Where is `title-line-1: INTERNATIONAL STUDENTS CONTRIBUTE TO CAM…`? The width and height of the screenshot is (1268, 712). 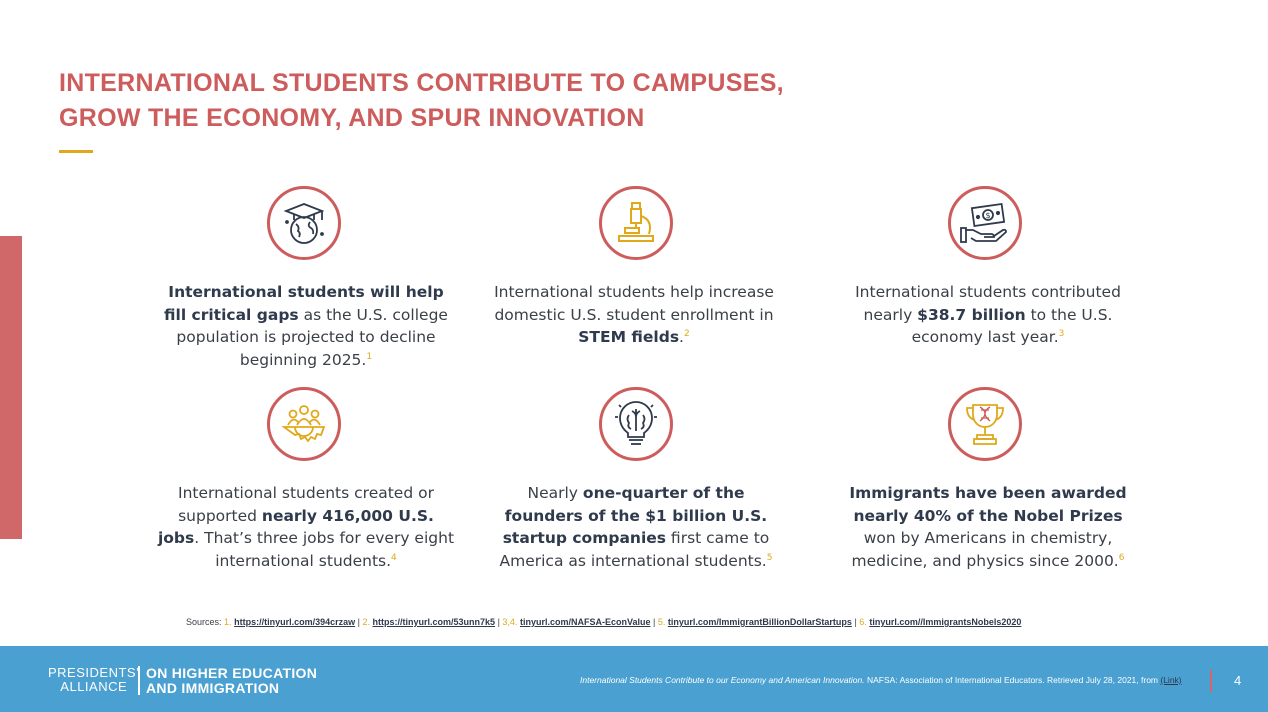
title-line-1: INTERNATIONAL STUDENTS CONTRIBUTE TO CAM… is located at coordinates (421, 83).